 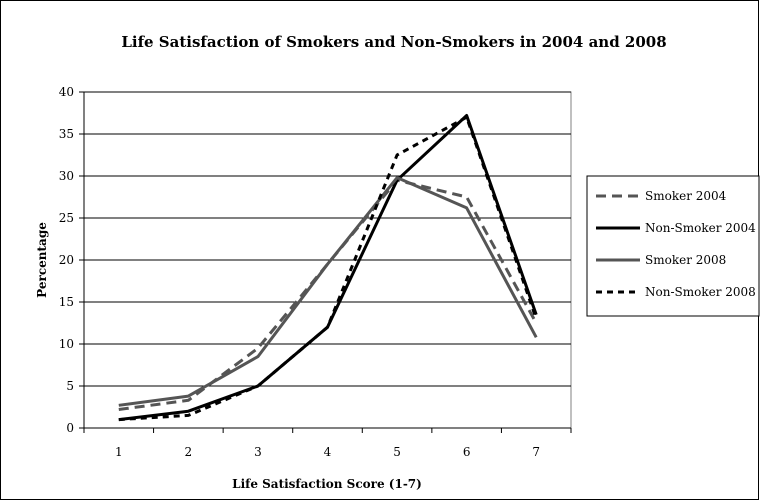 I want to click on y-axis-ticks: 0 5 10 15 20 25 30 35 40, so click(x=71, y=260).